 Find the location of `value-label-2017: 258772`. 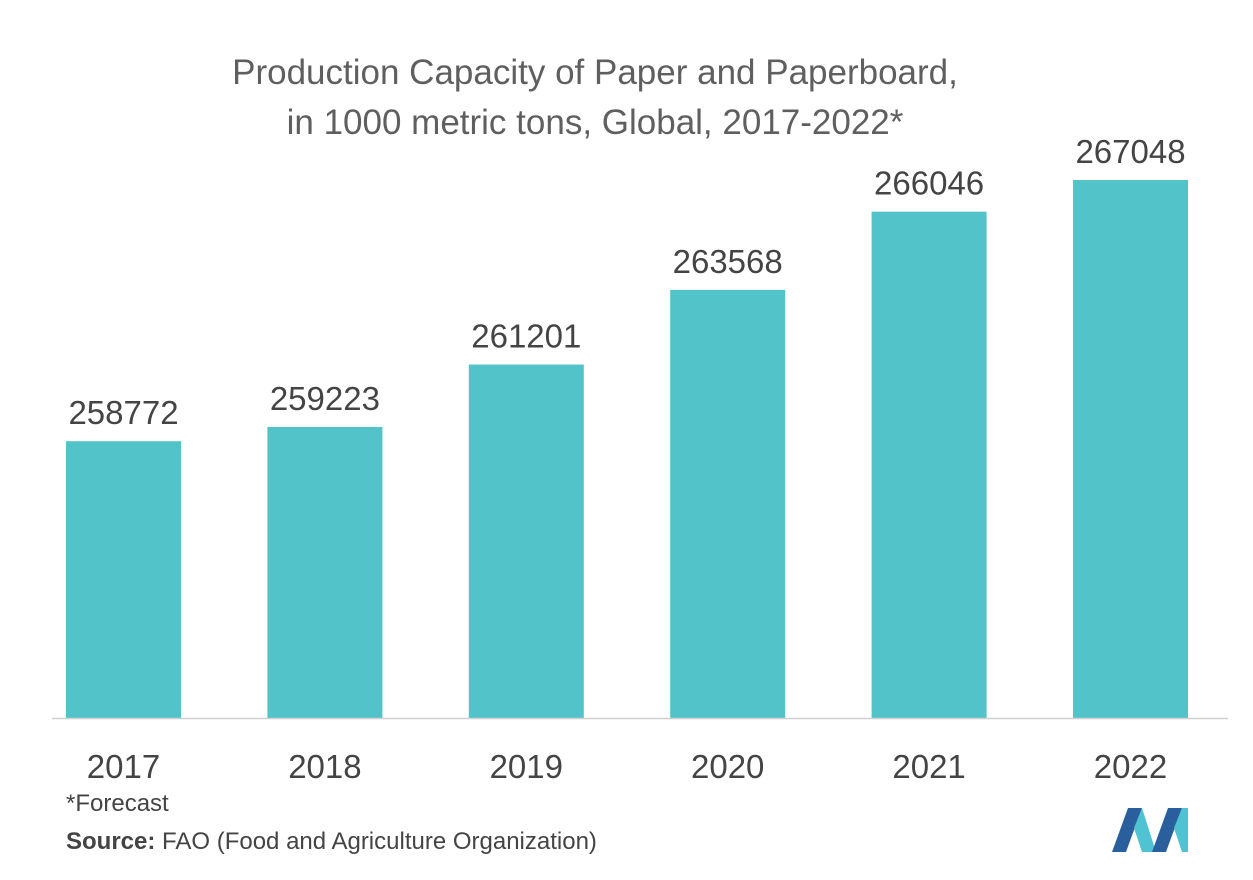

value-label-2017: 258772 is located at coordinates (123, 412).